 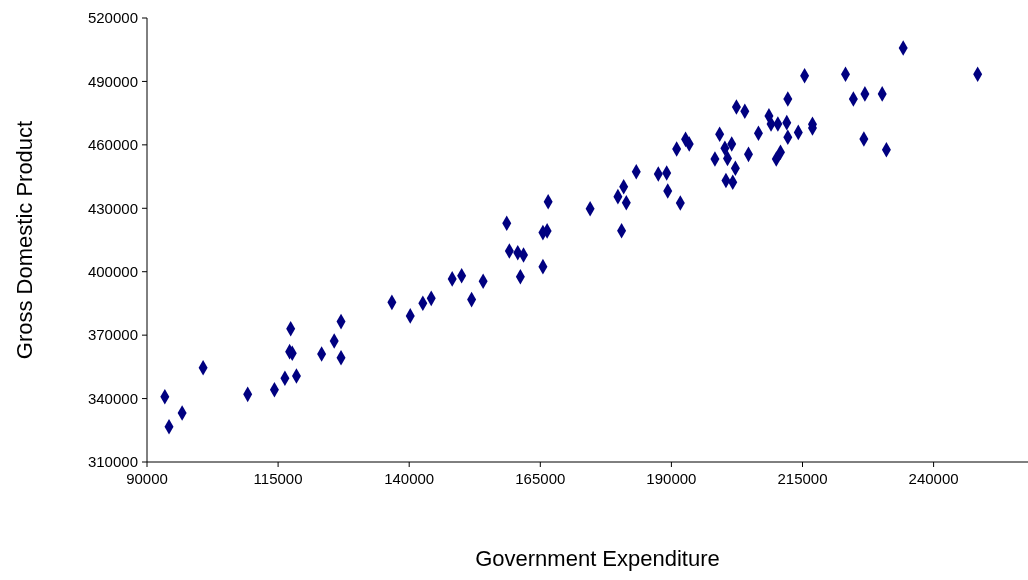 What do you see at coordinates (933, 478) in the screenshot?
I see `x-tick-label: 240000` at bounding box center [933, 478].